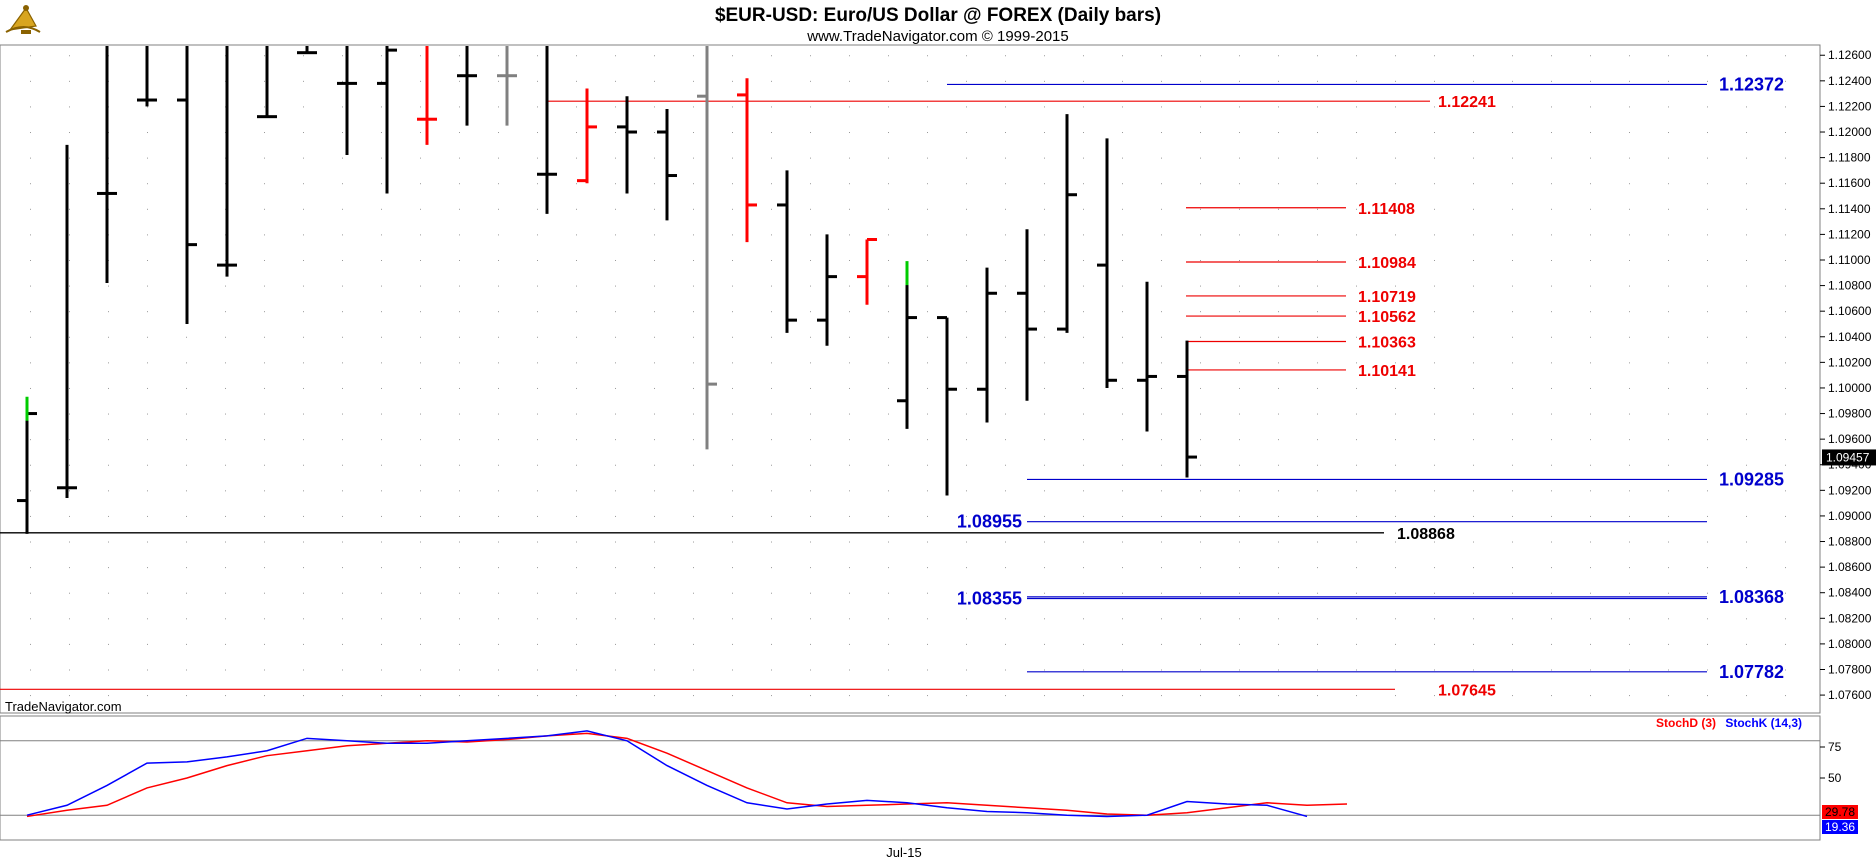 This screenshot has height=863, width=1876. Describe the element at coordinates (1850, 286) in the screenshot. I see `y-tick-label: 1.10800` at that location.